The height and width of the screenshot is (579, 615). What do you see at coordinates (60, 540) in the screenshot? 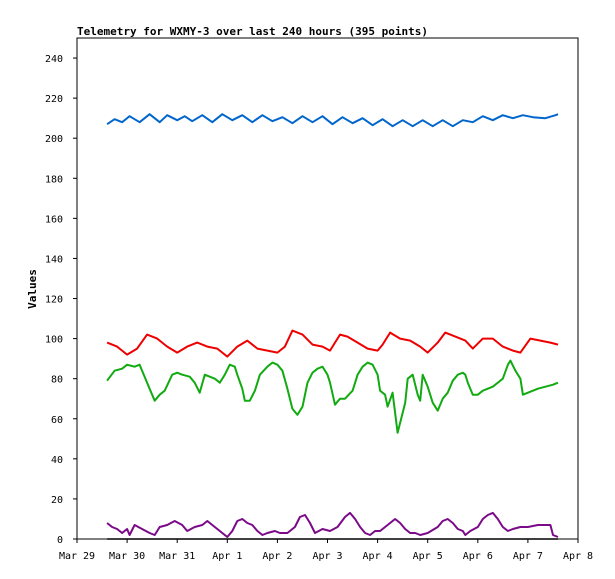
I see `y-tick-label: 0` at bounding box center [60, 540].